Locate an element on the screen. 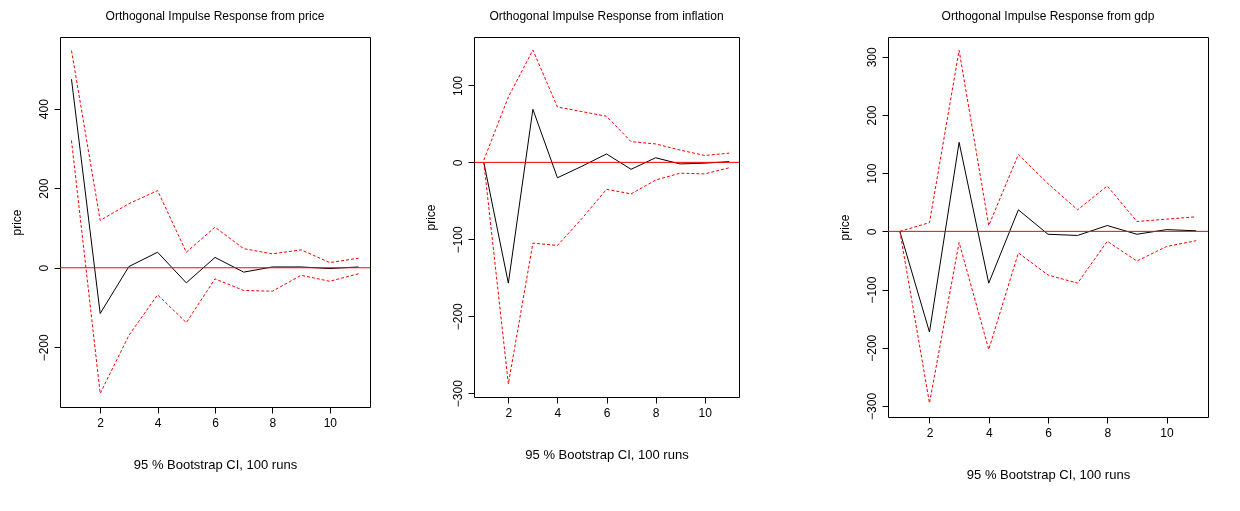  y-tick-label: 300 is located at coordinates (871, 57).